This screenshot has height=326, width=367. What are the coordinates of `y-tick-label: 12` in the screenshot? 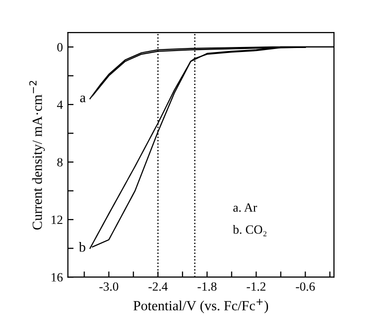 It's located at (57, 220).